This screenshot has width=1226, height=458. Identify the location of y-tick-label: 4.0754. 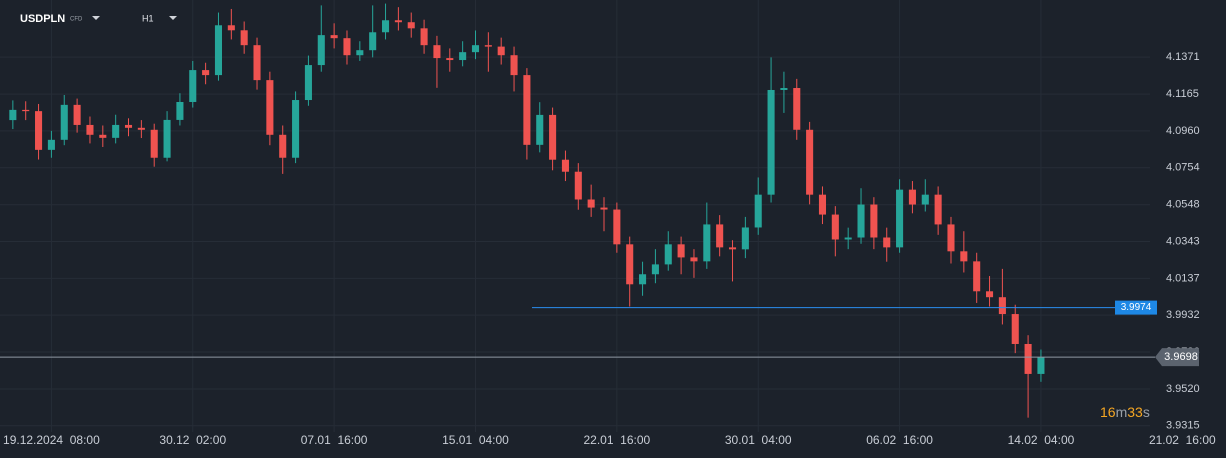
(1183, 168).